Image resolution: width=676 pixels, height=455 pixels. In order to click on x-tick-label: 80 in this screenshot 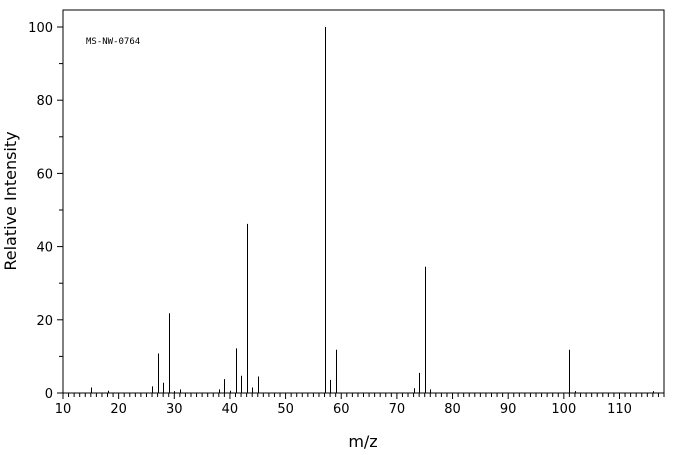, I will do `click(452, 409)`.